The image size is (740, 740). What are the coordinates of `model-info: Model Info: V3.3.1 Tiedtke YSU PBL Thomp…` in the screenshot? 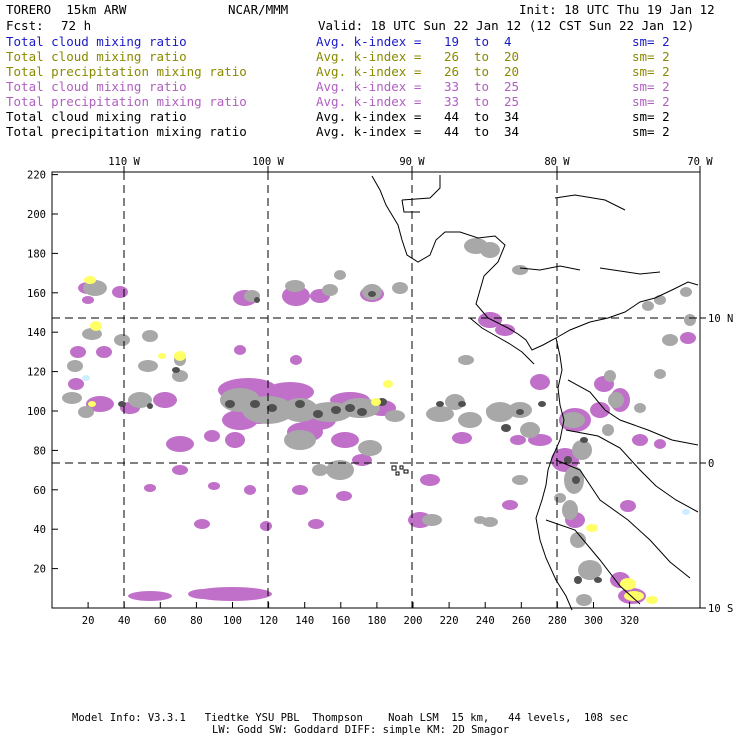 It's located at (350, 718).